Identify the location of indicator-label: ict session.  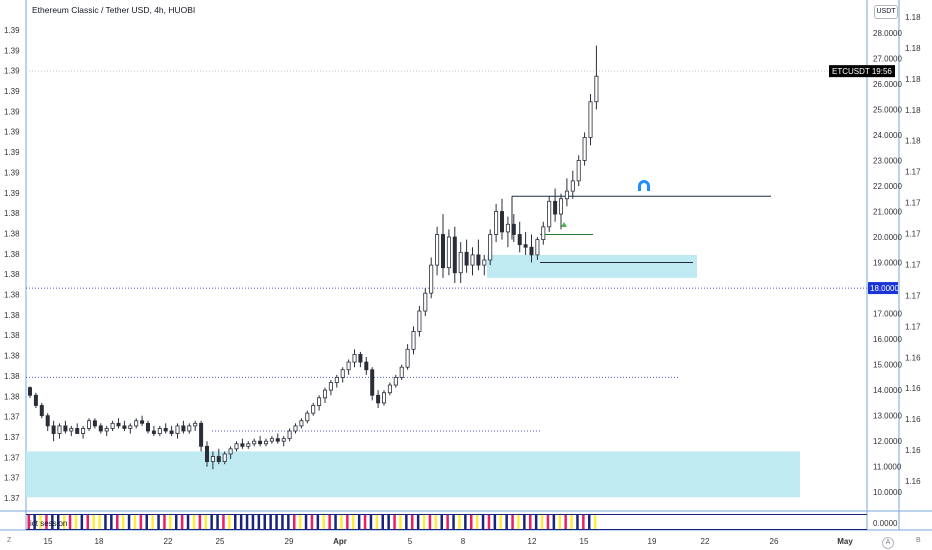
(49, 523).